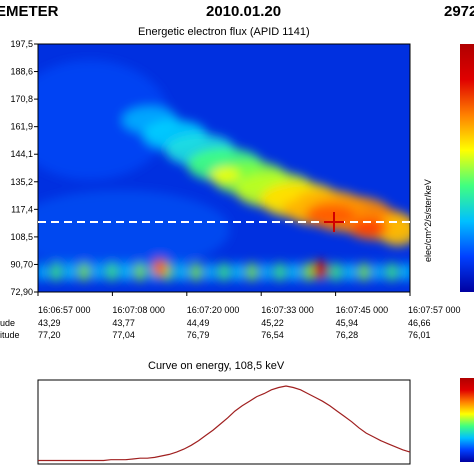 This screenshot has height=474, width=474. I want to click on colorbar-curve, so click(467, 420).